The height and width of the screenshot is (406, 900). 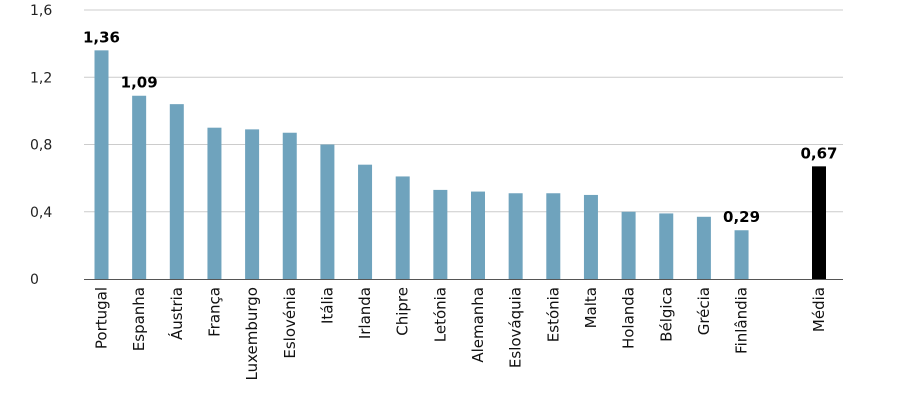 What do you see at coordinates (440, 314) in the screenshot?
I see `x-category-label: Letónia` at bounding box center [440, 314].